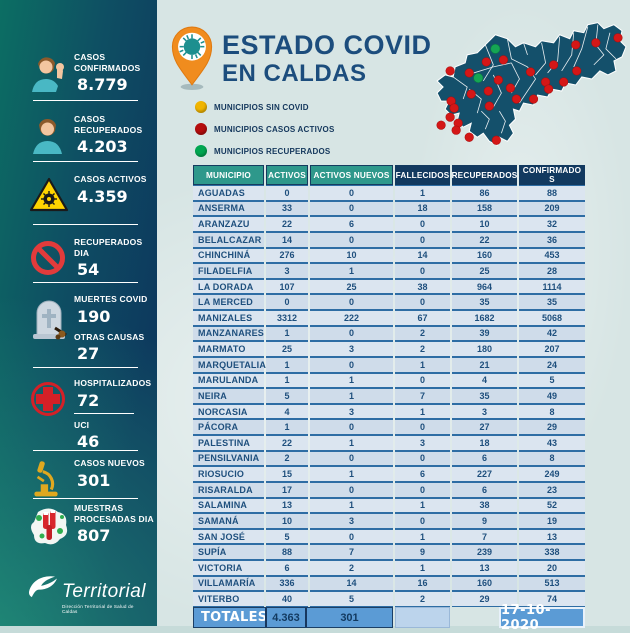 This screenshot has height=633, width=630. What do you see at coordinates (287, 286) in the screenshot?
I see `value-cell: 107` at bounding box center [287, 286].